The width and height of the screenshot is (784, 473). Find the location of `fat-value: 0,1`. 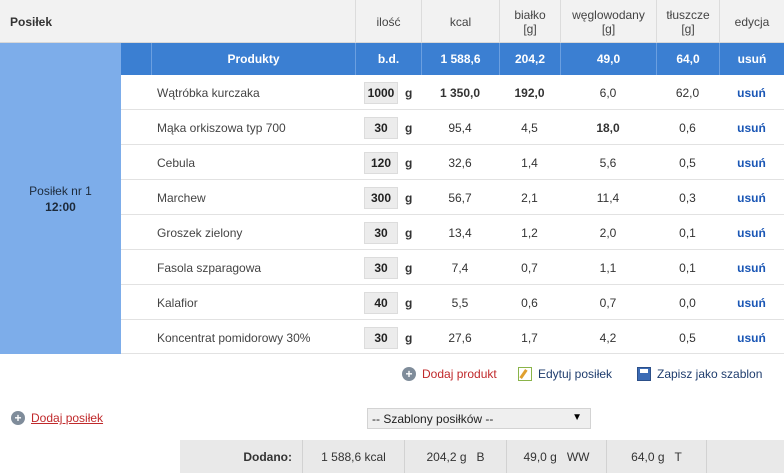

fat-value: 0,1 is located at coordinates (687, 267).